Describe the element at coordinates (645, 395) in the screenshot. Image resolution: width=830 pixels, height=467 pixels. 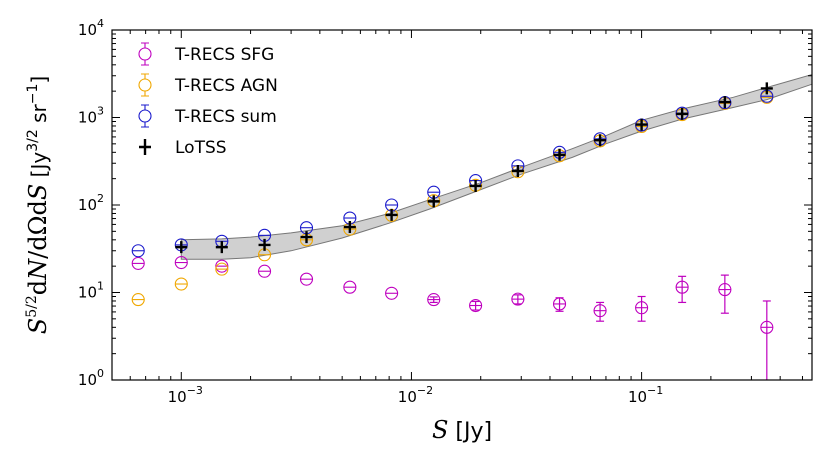
I see `x-tick-label: 10⁻¹` at that location.